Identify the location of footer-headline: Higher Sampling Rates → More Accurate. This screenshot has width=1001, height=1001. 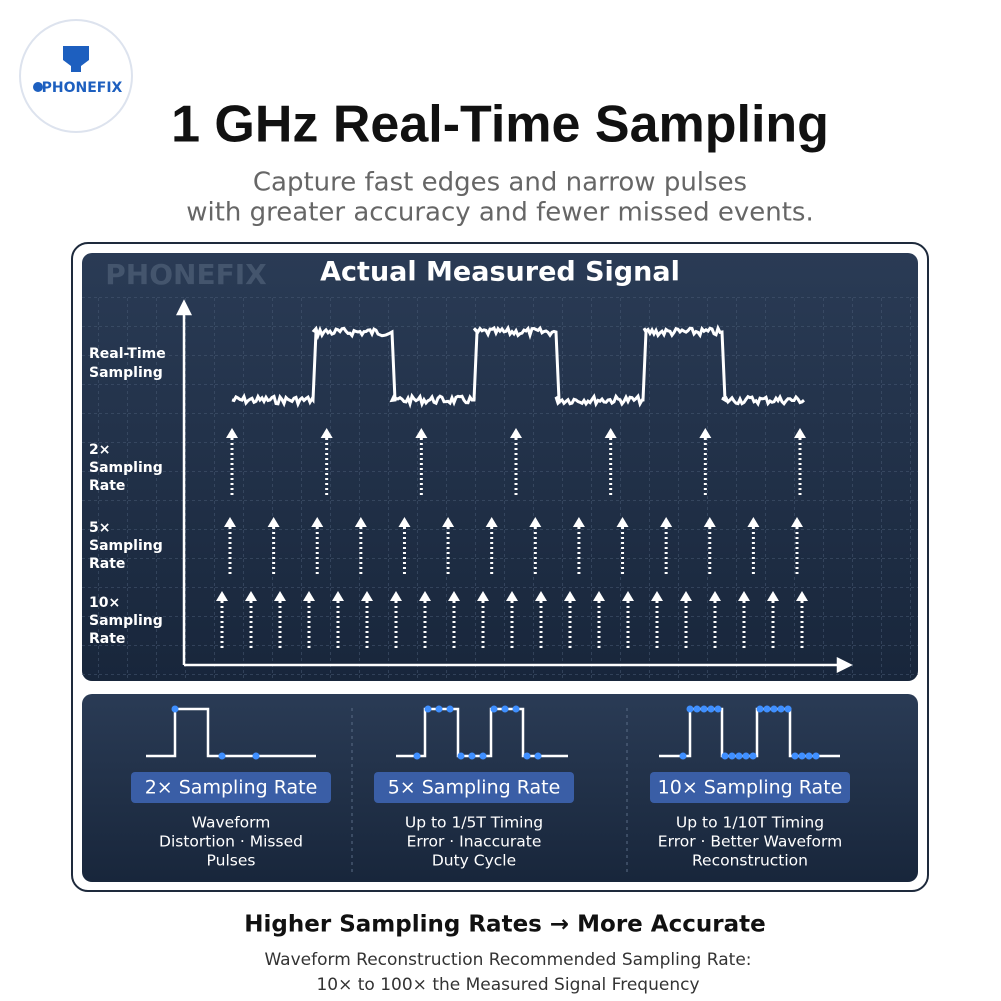
(504, 925).